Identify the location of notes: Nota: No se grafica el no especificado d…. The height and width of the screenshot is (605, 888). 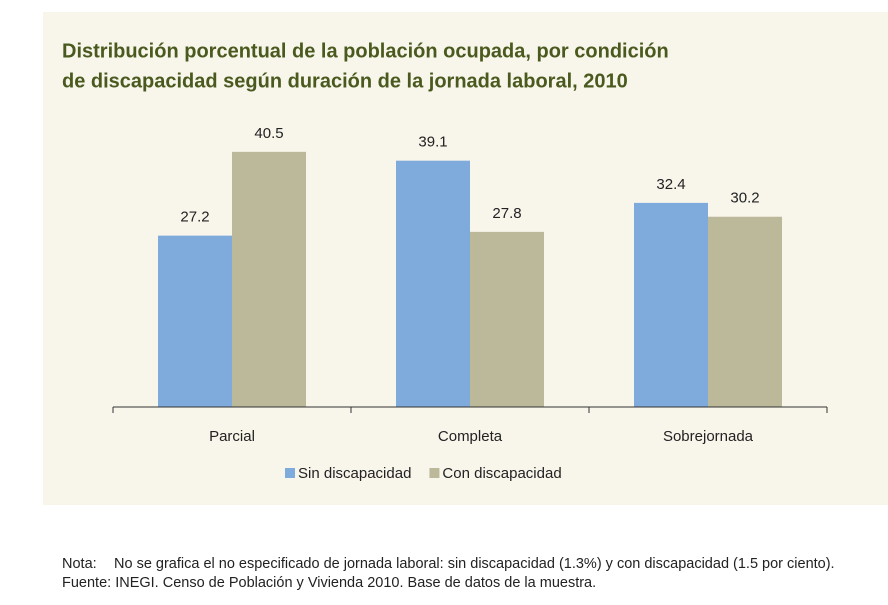
(469, 573).